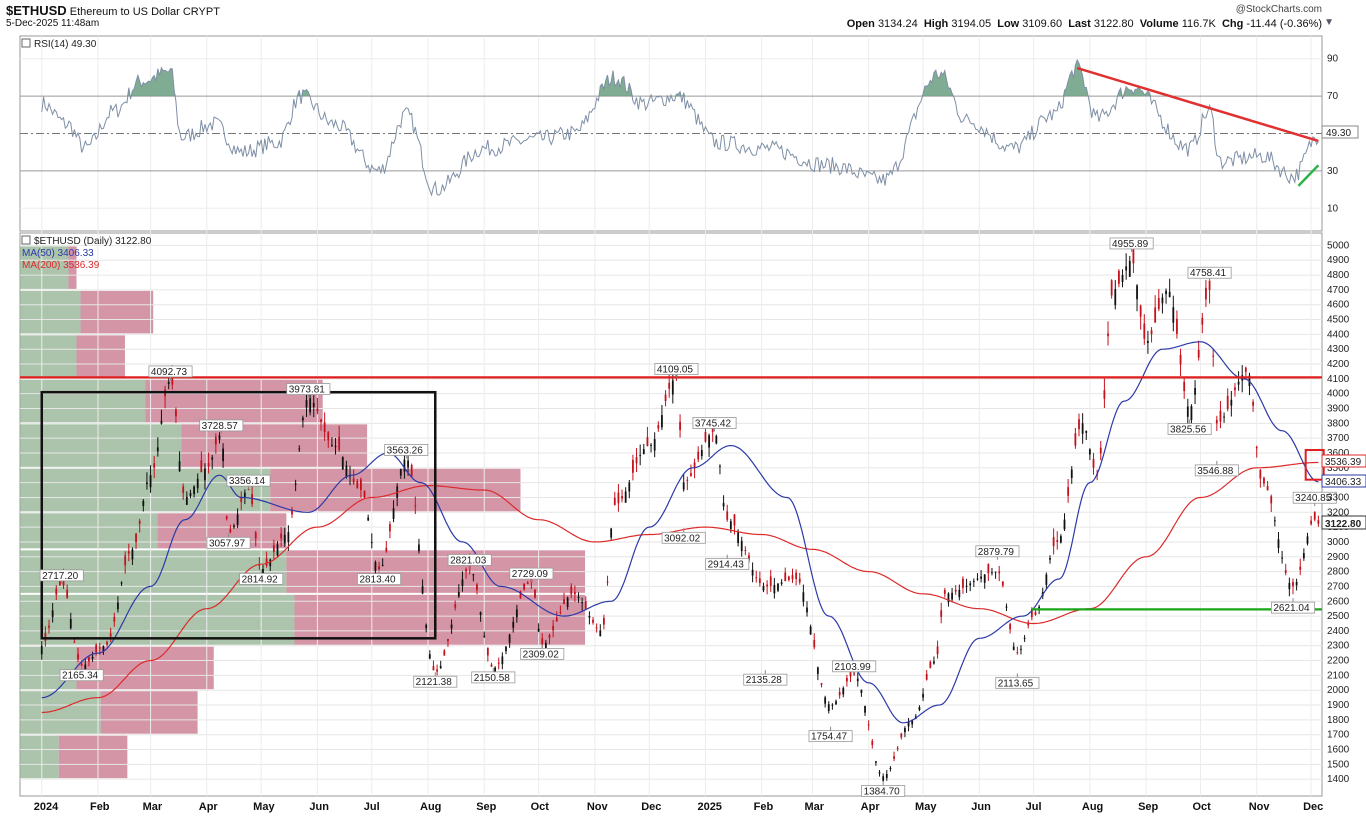  I want to click on x-tick-label: Aug, so click(1092, 807).